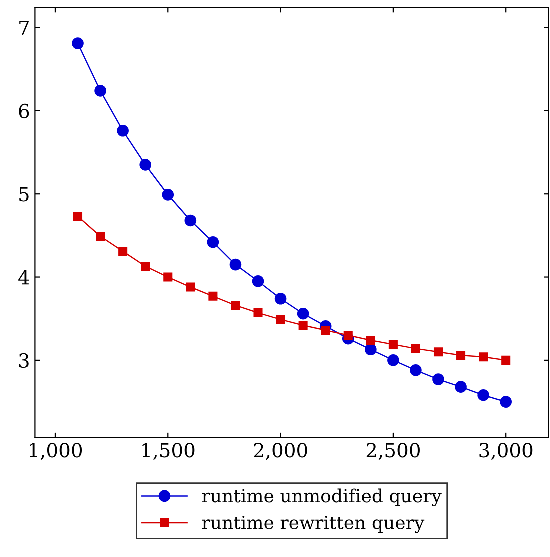  I want to click on x-tick-label: 2,500, so click(393, 451).